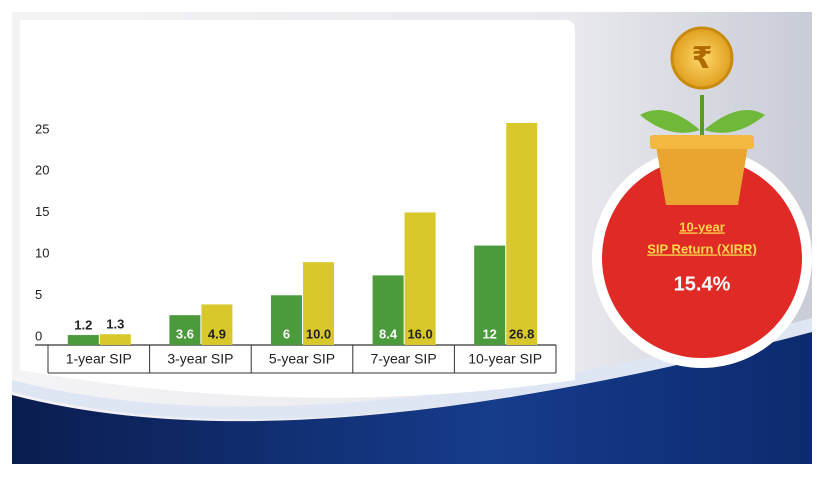 Image resolution: width=824 pixels, height=479 pixels. Describe the element at coordinates (38, 335) in the screenshot. I see `y-tick-label: 0` at that location.